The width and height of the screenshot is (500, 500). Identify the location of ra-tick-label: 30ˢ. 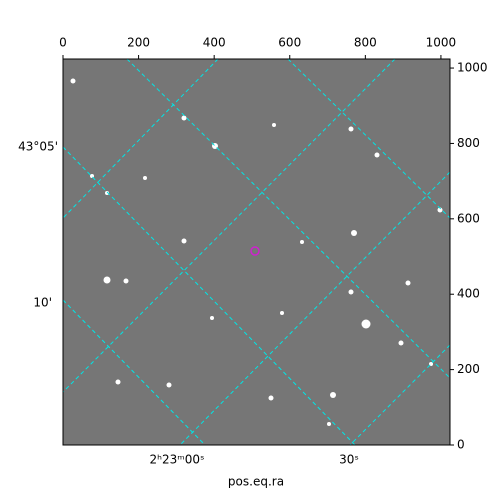
(349, 460).